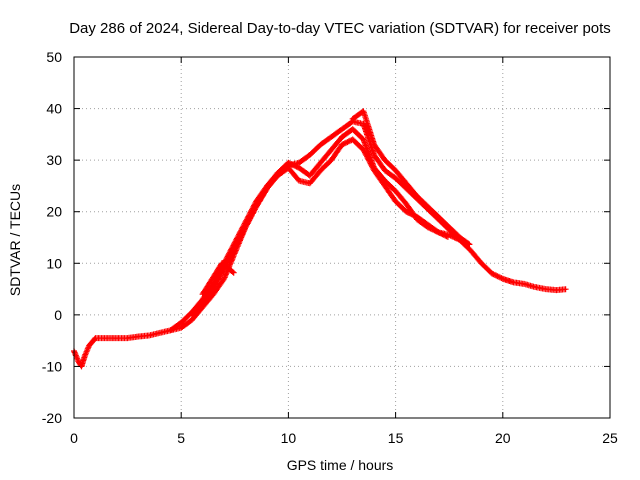  I want to click on x-tick-label: 20, so click(503, 438).